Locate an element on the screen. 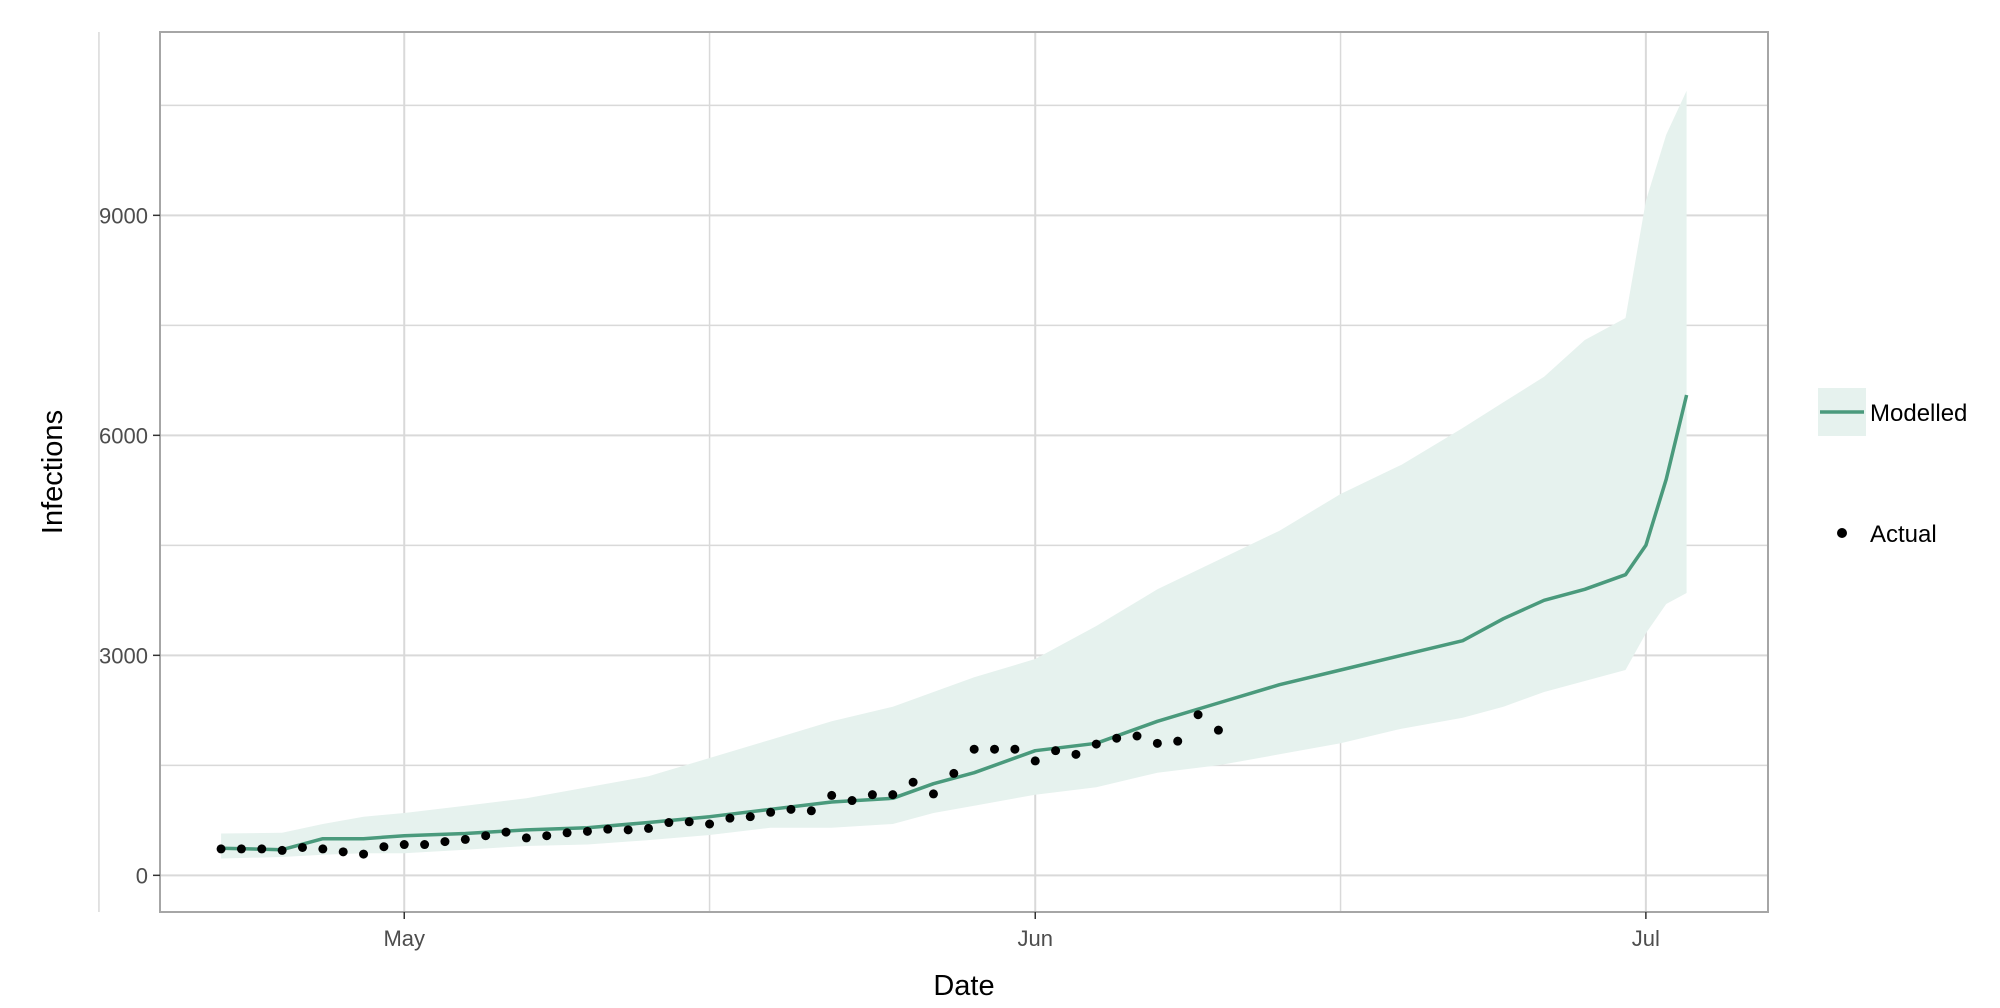 This screenshot has width=2000, height=1008. x-axis-title: Date is located at coordinates (963, 986).